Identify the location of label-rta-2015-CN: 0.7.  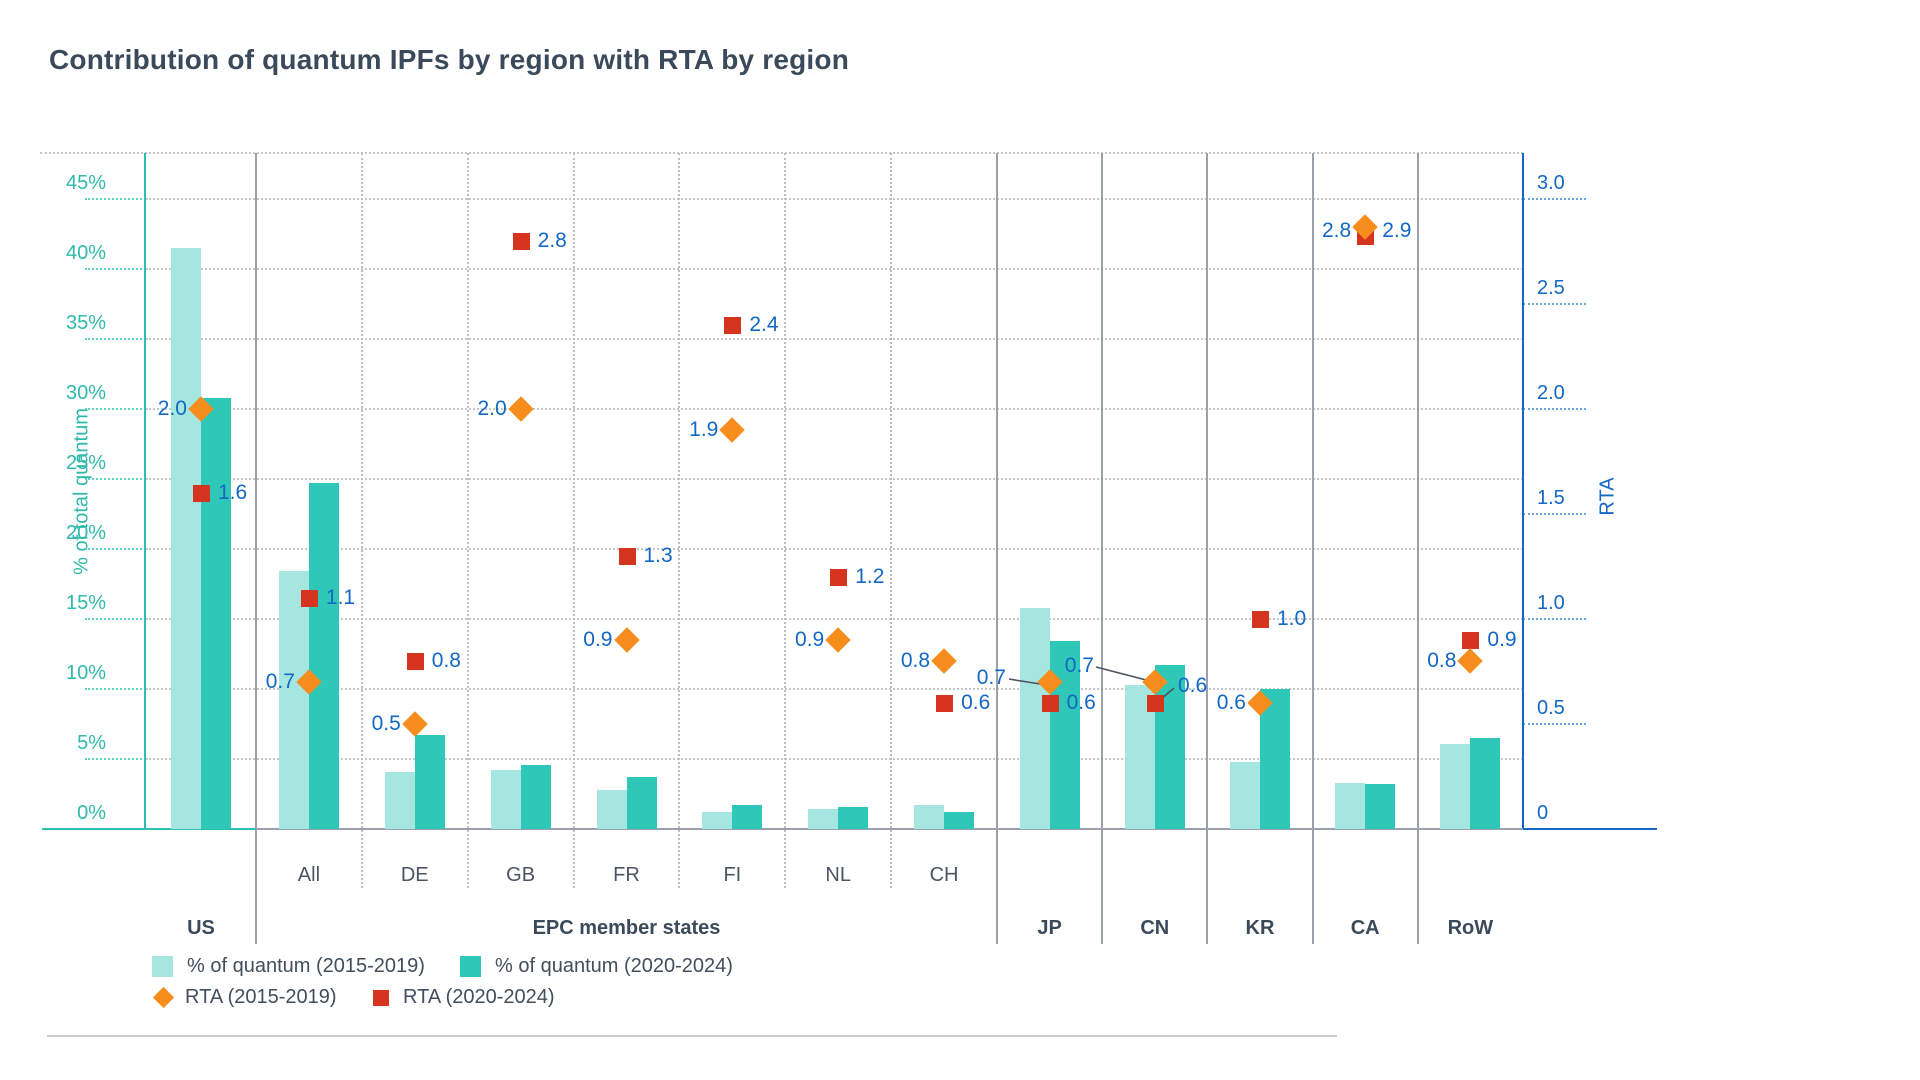
(1079, 665).